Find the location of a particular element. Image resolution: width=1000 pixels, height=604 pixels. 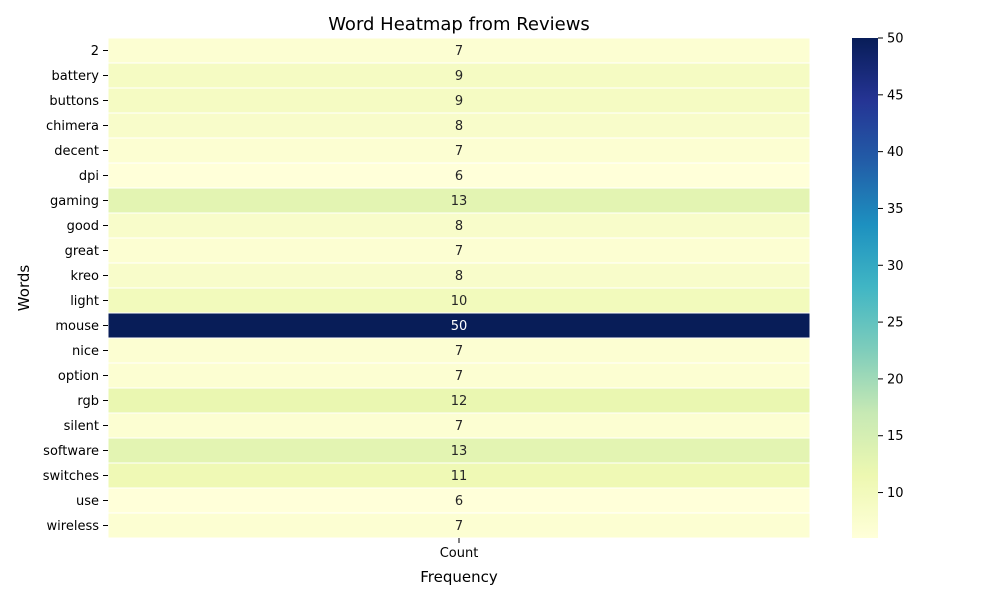

y-tick-label: switches is located at coordinates (71, 476).